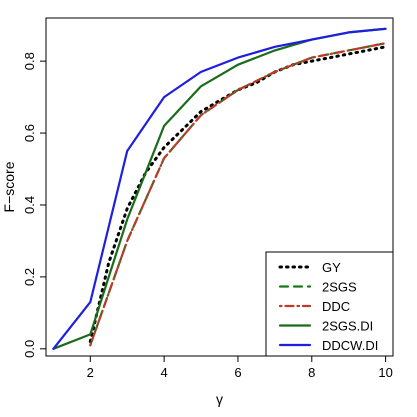 The height and width of the screenshot is (417, 417). What do you see at coordinates (164, 372) in the screenshot?
I see `x-tick-label: 4` at bounding box center [164, 372].